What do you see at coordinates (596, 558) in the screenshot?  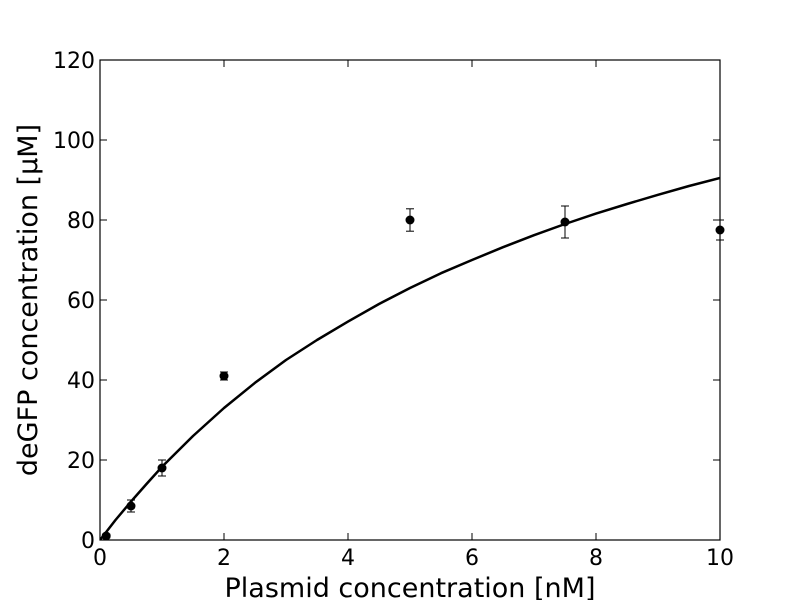 I see `x-tick-label: 8` at bounding box center [596, 558].